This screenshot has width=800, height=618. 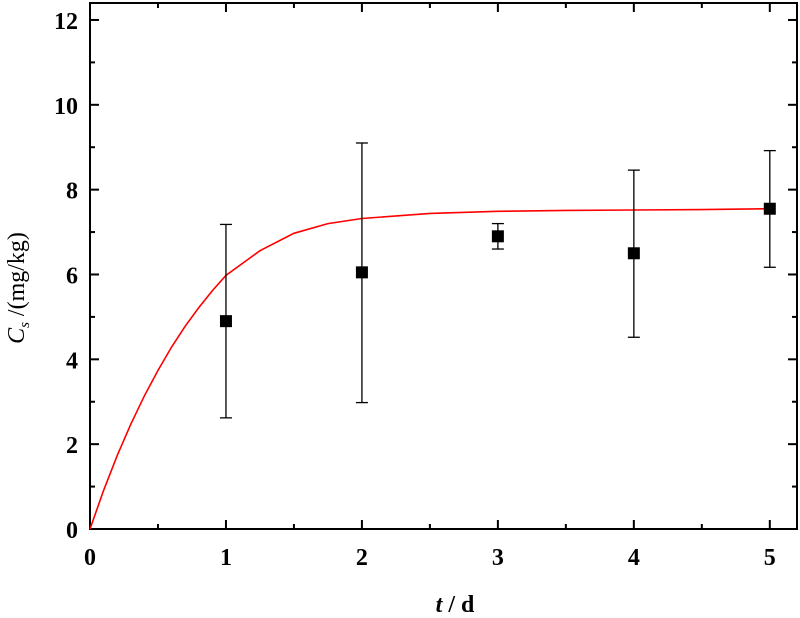 What do you see at coordinates (770, 558) in the screenshot?
I see `x-tick-label: 5` at bounding box center [770, 558].